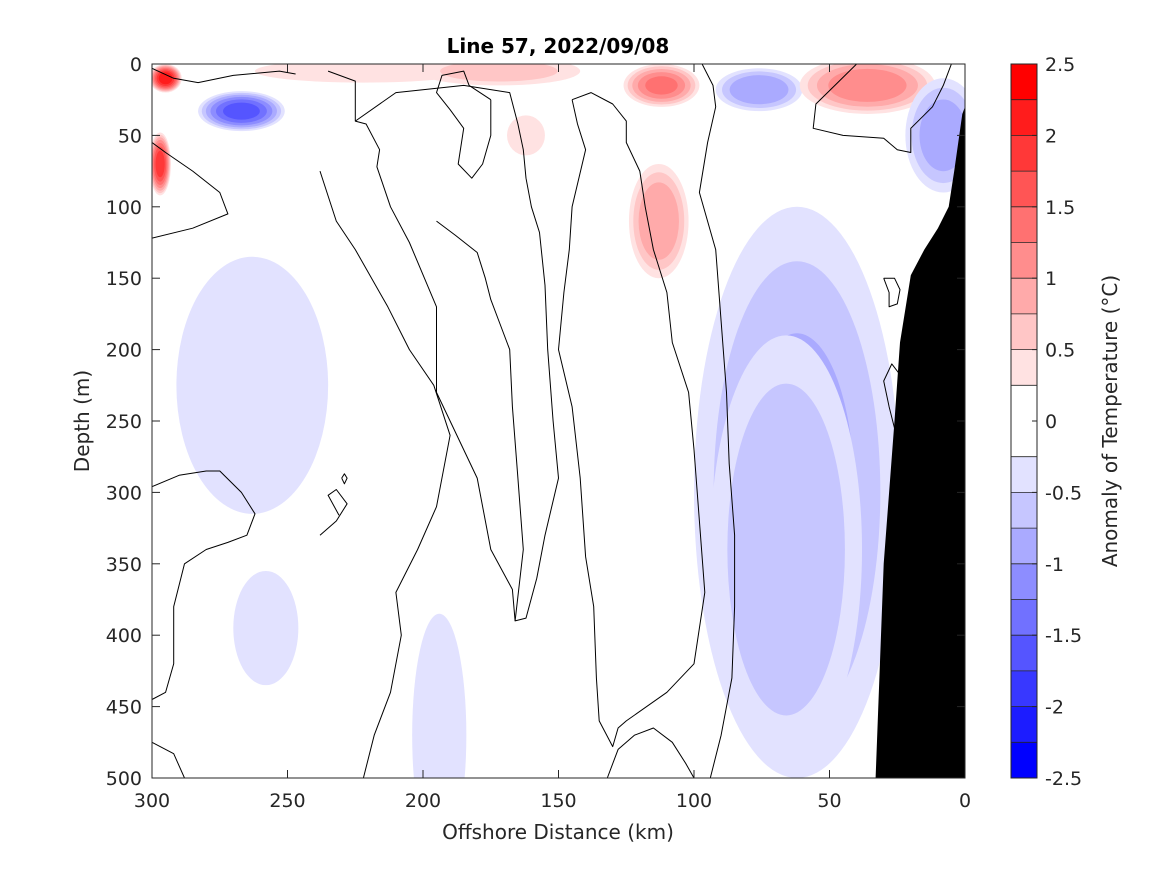 The image size is (1167, 875). What do you see at coordinates (558, 46) in the screenshot?
I see `chart-title: Line 57, 2022/09/08` at bounding box center [558, 46].